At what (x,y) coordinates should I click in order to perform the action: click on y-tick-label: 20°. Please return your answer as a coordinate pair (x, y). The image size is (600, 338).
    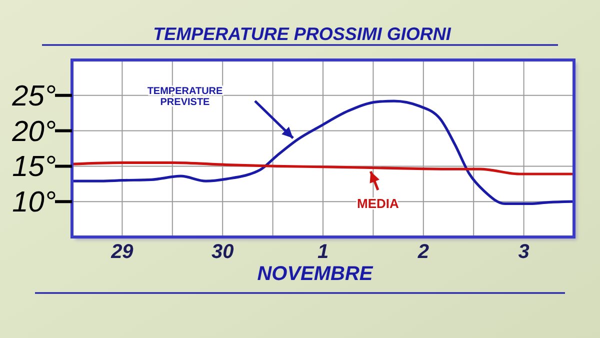
    Looking at the image, I should click on (33, 132).